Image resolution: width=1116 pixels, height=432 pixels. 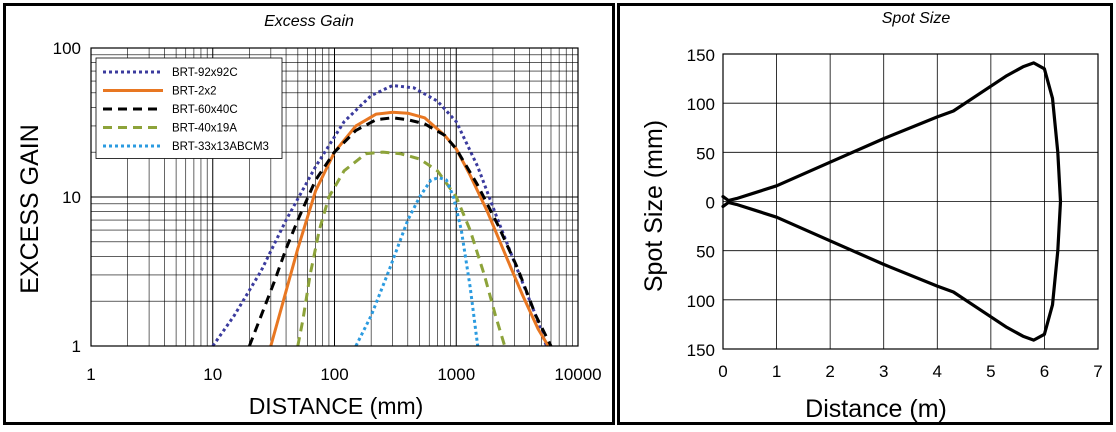 What do you see at coordinates (990, 371) in the screenshot?
I see `x-tick-label: 5` at bounding box center [990, 371].